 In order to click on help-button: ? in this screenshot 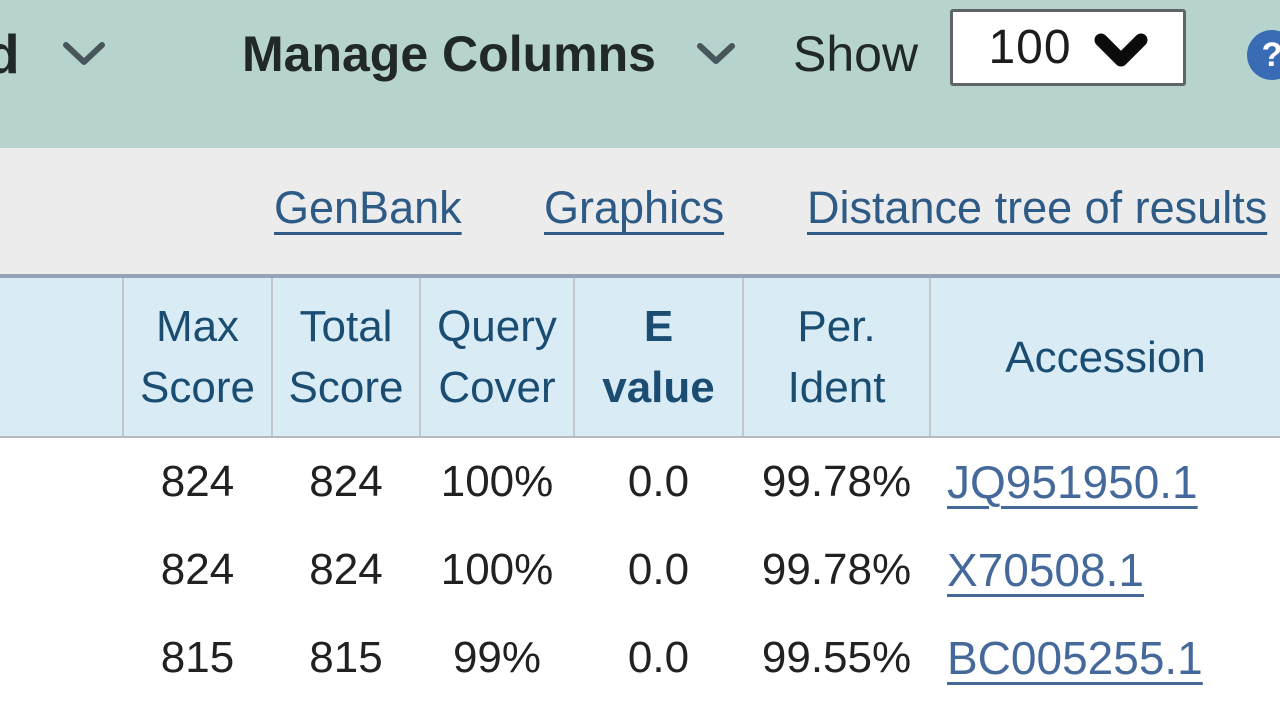, I will do `click(1263, 55)`.